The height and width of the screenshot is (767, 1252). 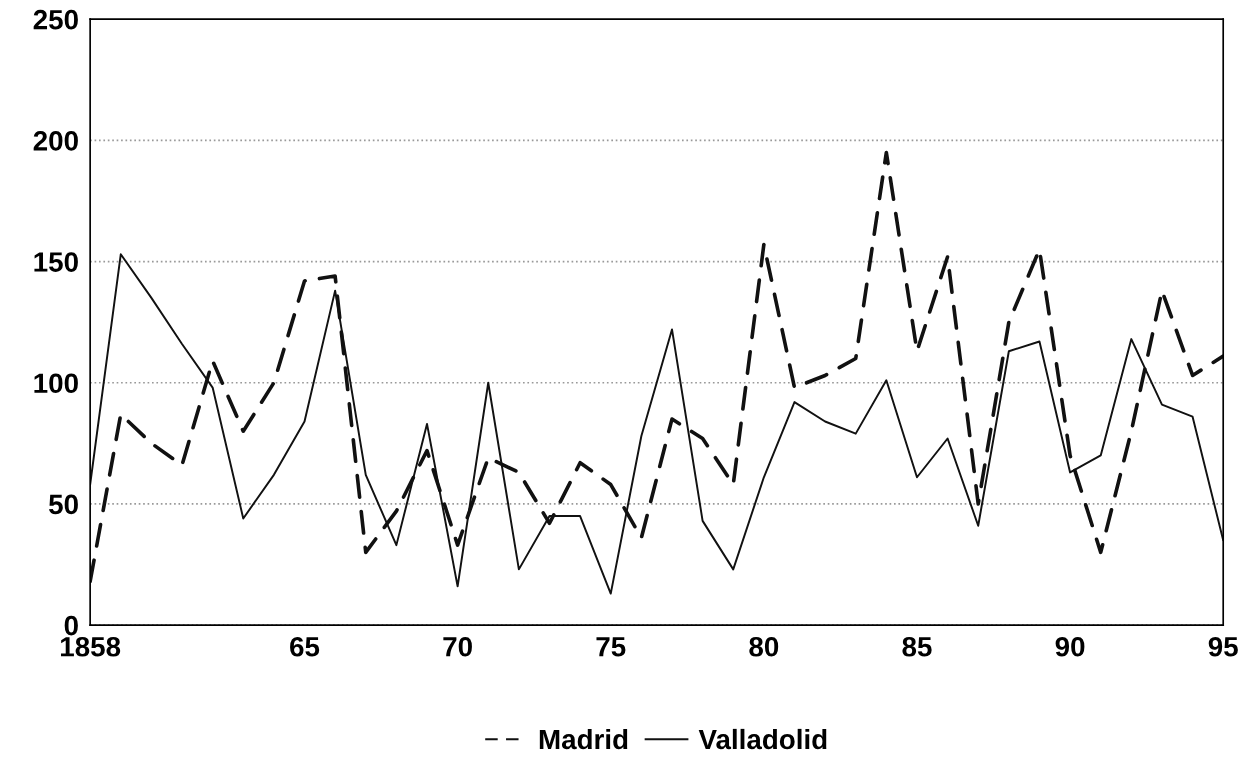 I want to click on legend-label: Madrid, so click(x=583, y=739).